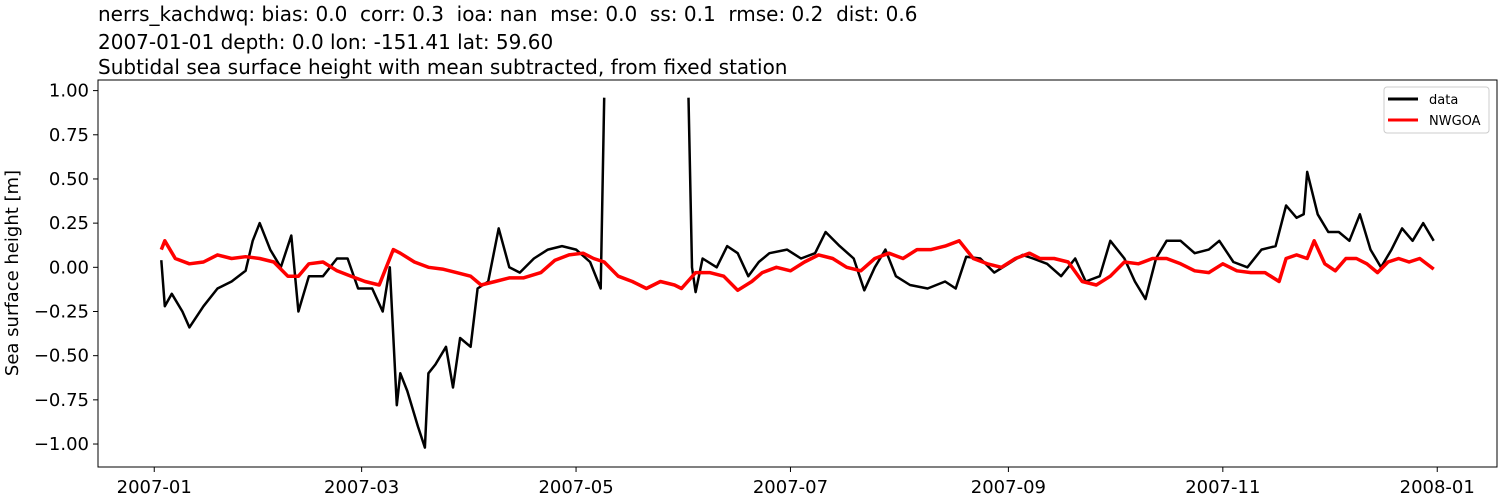 This screenshot has width=1500, height=500. I want to click on x-tick-label: 2007-11, so click(1222, 487).